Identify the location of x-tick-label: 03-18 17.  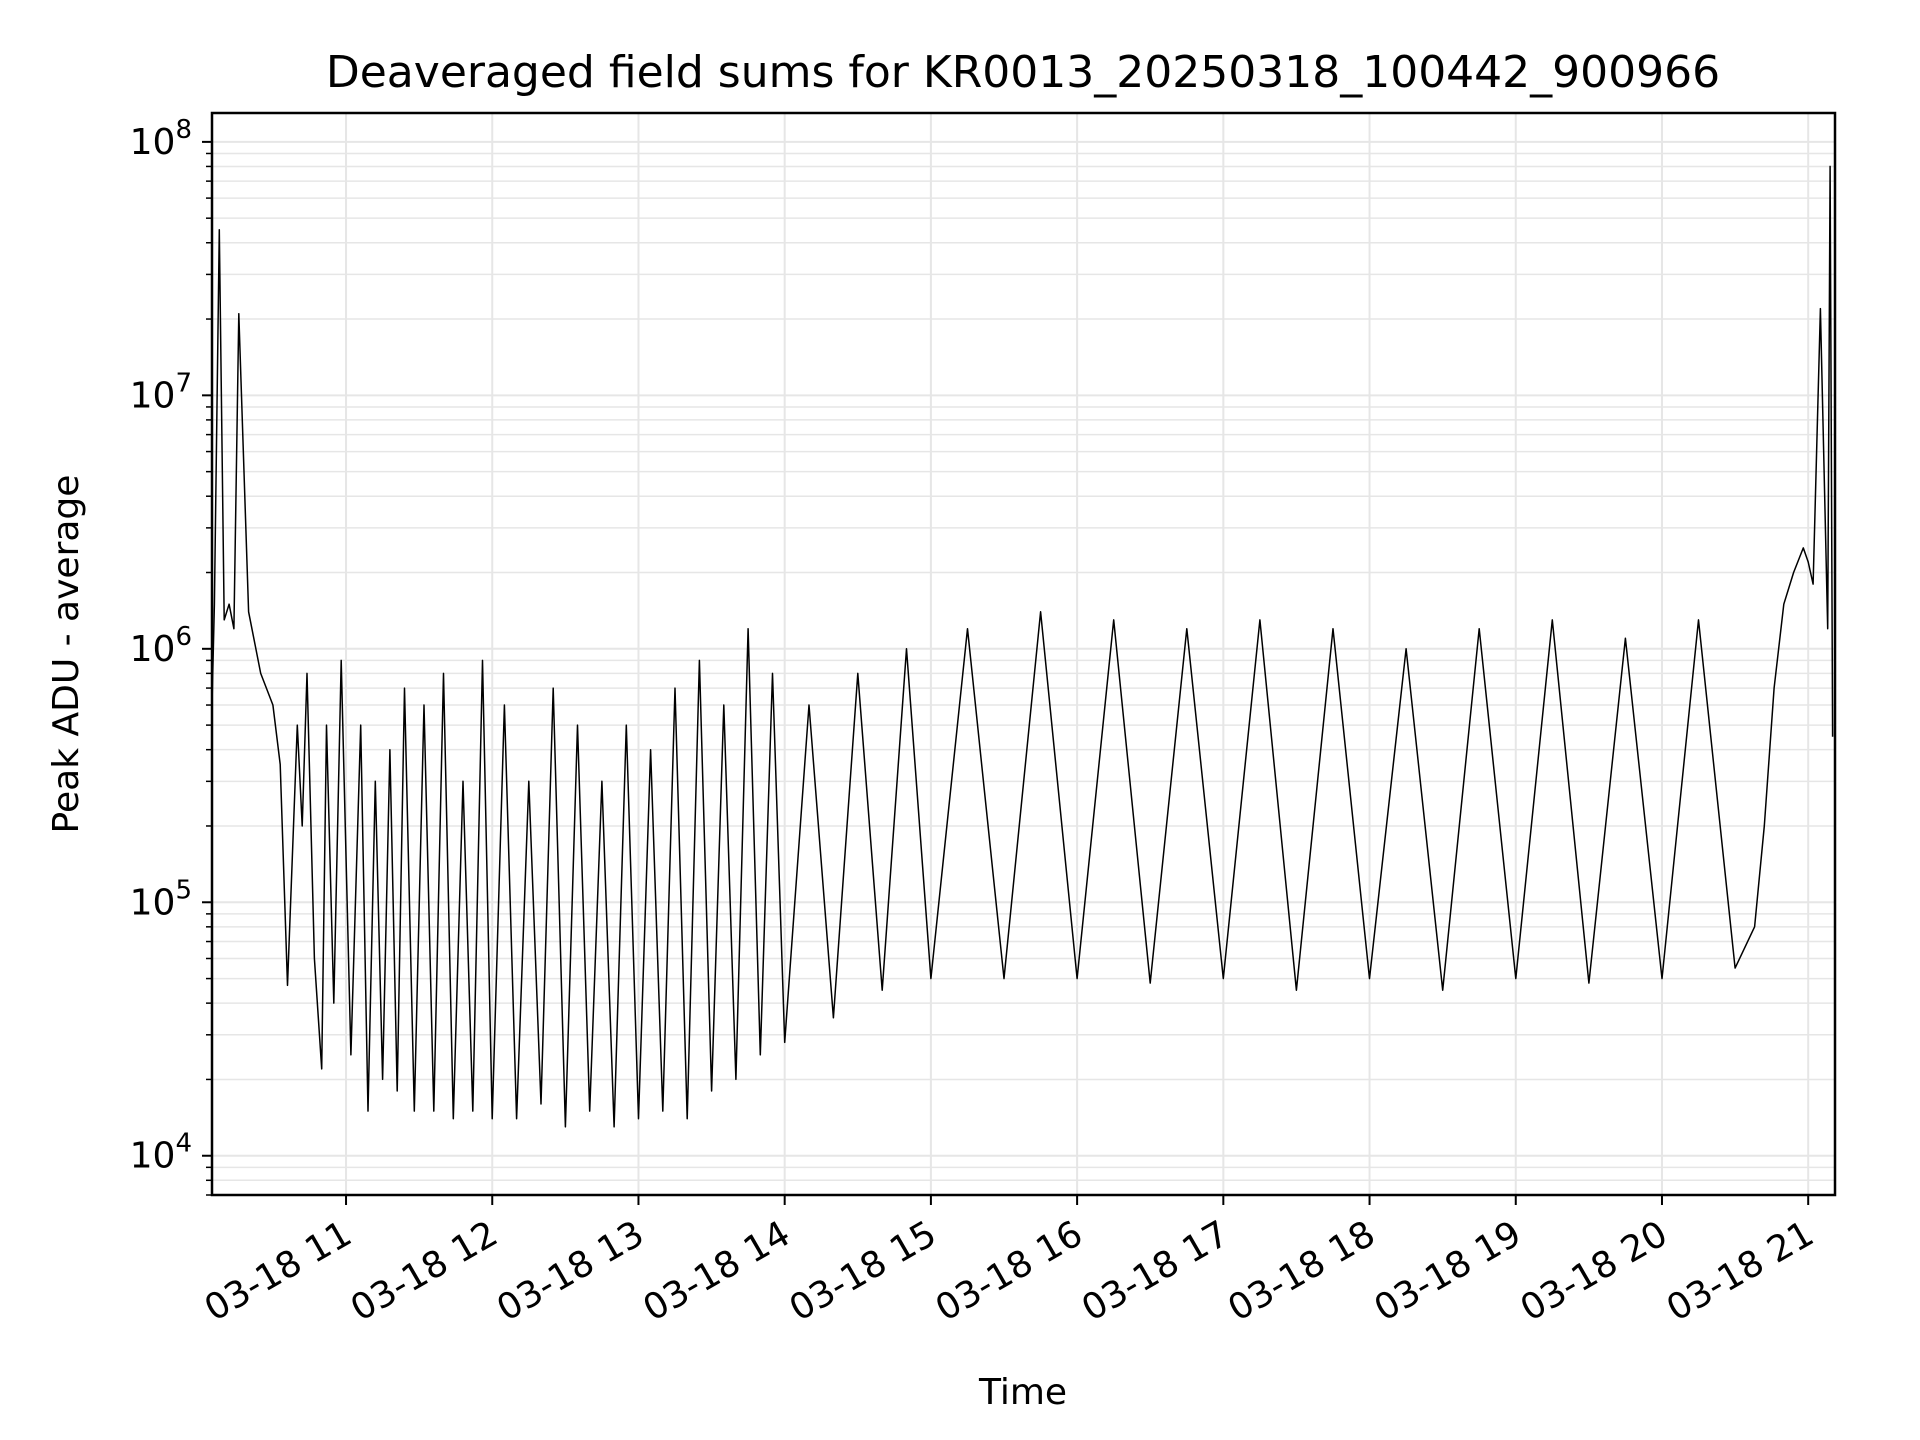
(1155, 1271).